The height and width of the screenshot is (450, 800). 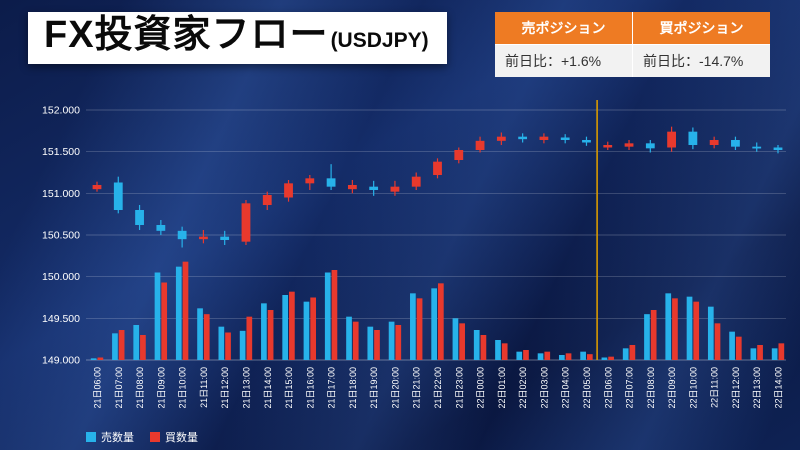 I want to click on x-axis-tick-label: 22日05:00, so click(x=587, y=388).